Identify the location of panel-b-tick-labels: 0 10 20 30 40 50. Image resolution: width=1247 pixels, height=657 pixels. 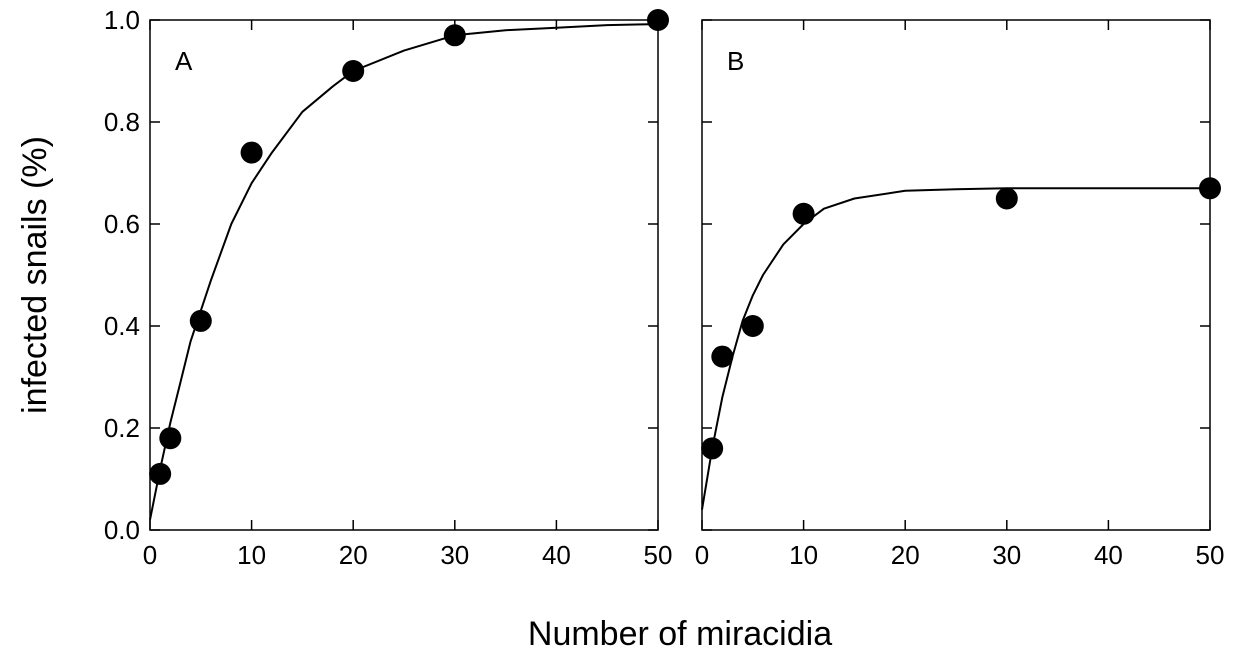
(960, 555).